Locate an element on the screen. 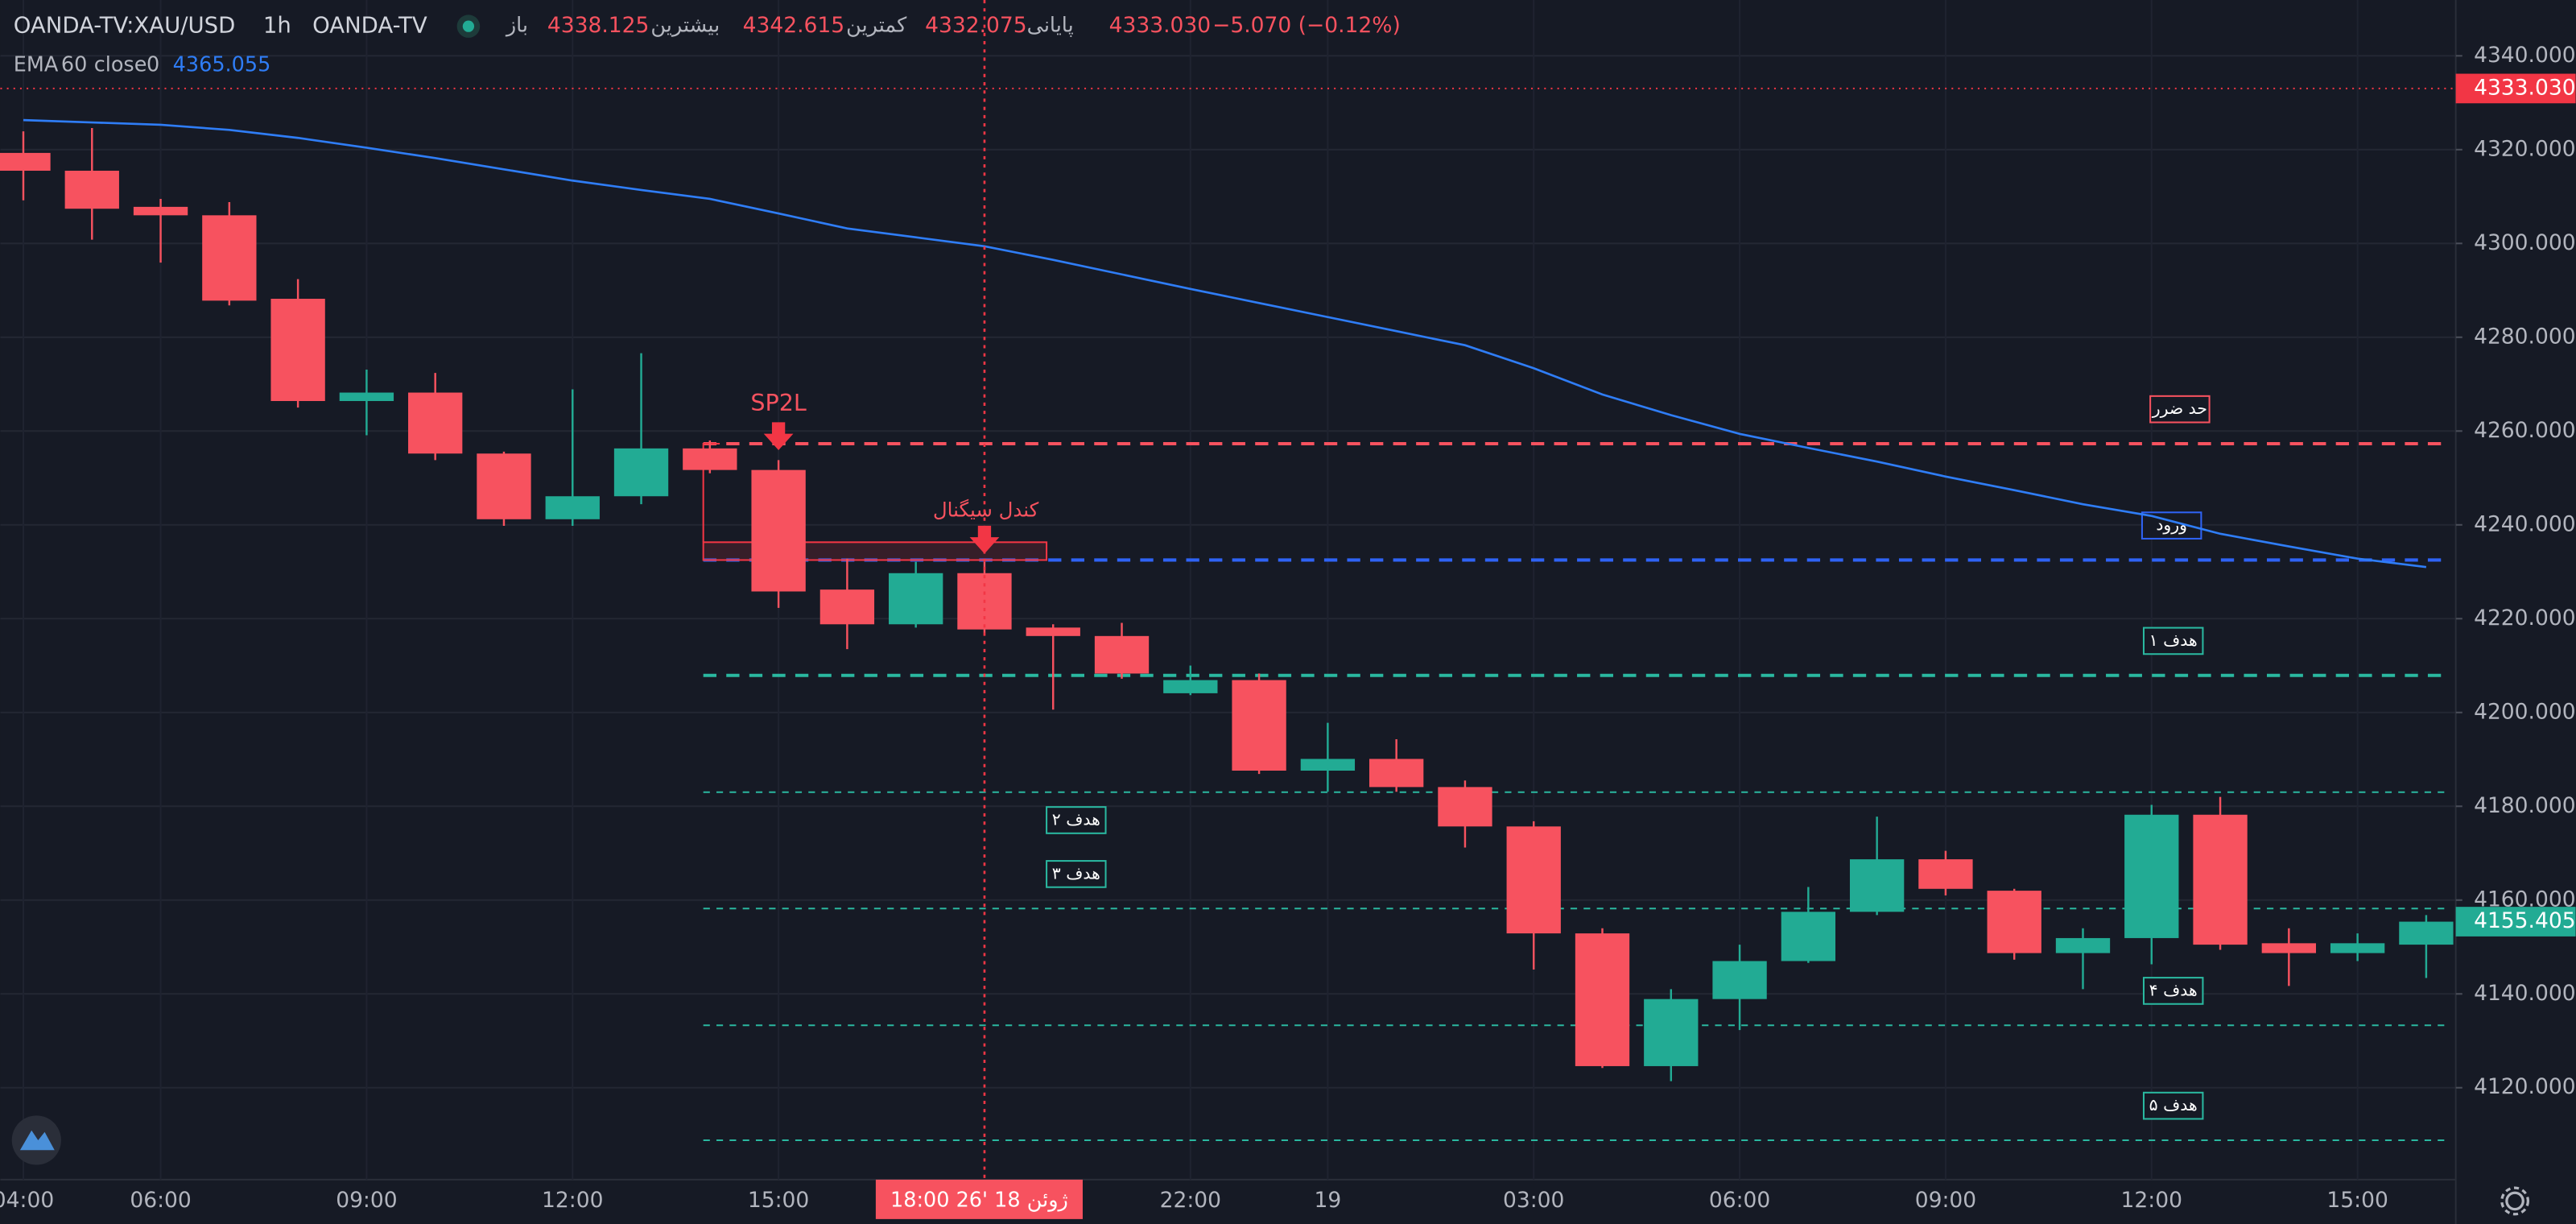 This screenshot has height=1224, width=2576. x-tick-label: 19 is located at coordinates (1327, 1200).